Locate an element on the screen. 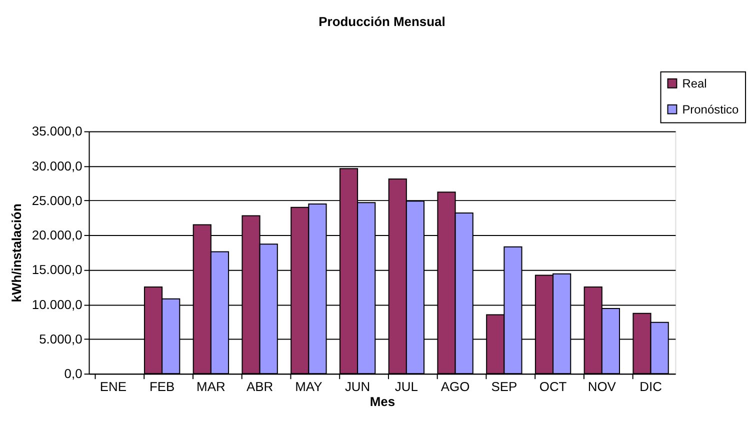  y-tick-label: 5.000,0 is located at coordinates (60, 338).